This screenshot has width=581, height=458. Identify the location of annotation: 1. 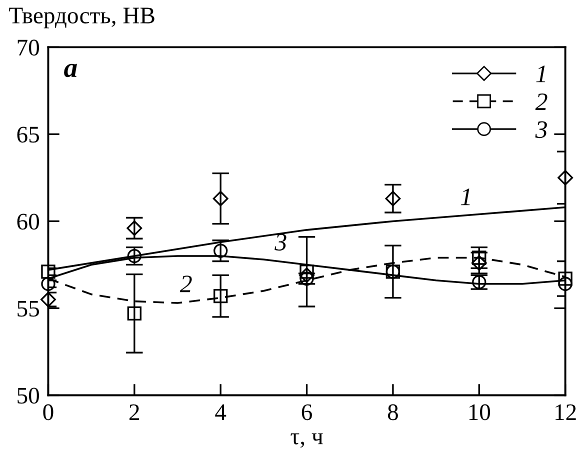
(465, 197).